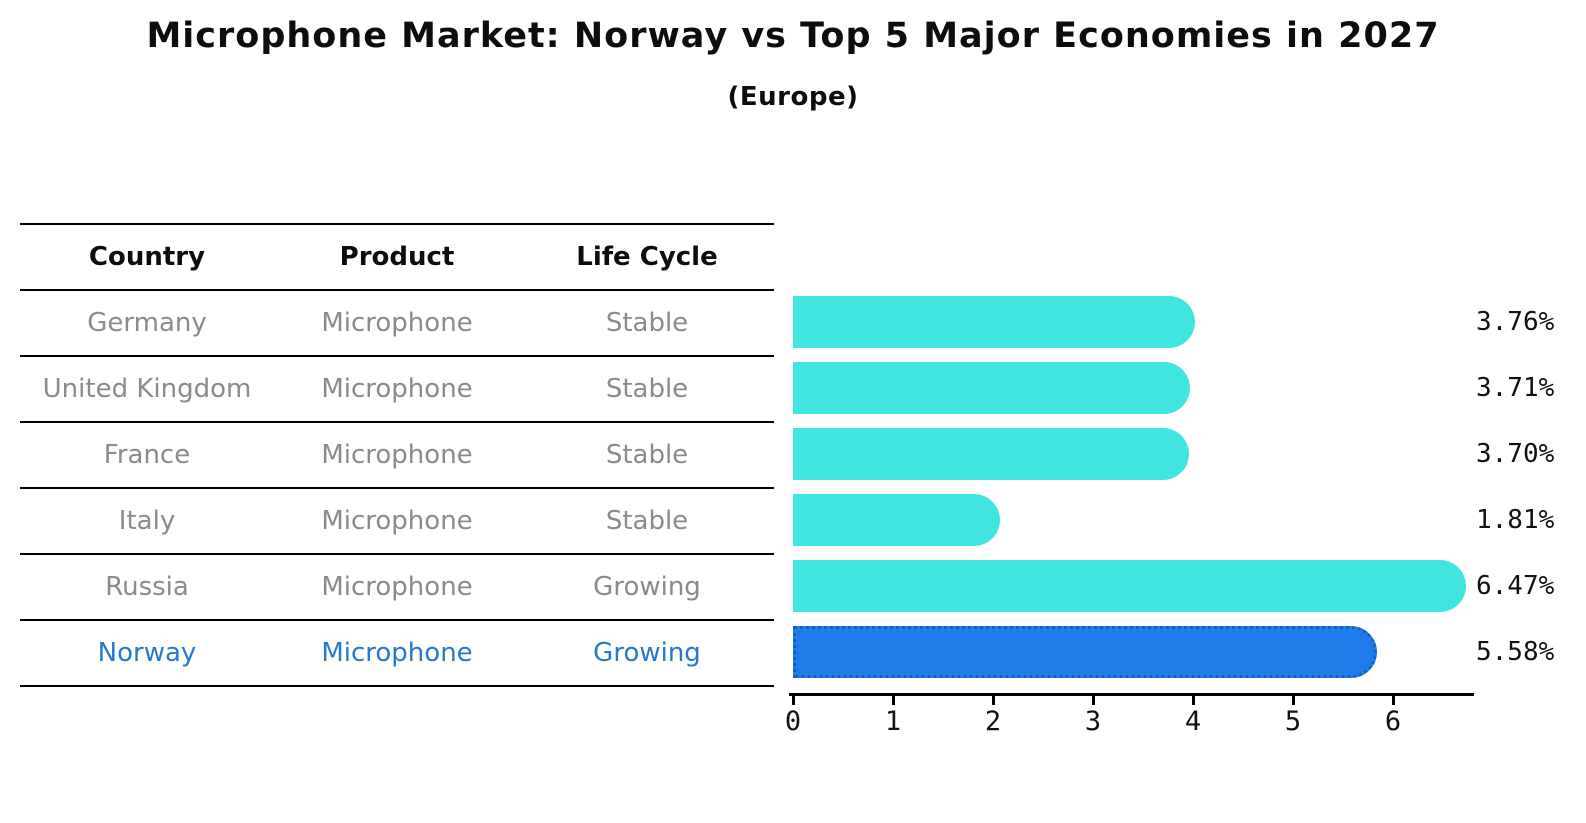  I want to click on x-tick-label: 4, so click(1193, 721).